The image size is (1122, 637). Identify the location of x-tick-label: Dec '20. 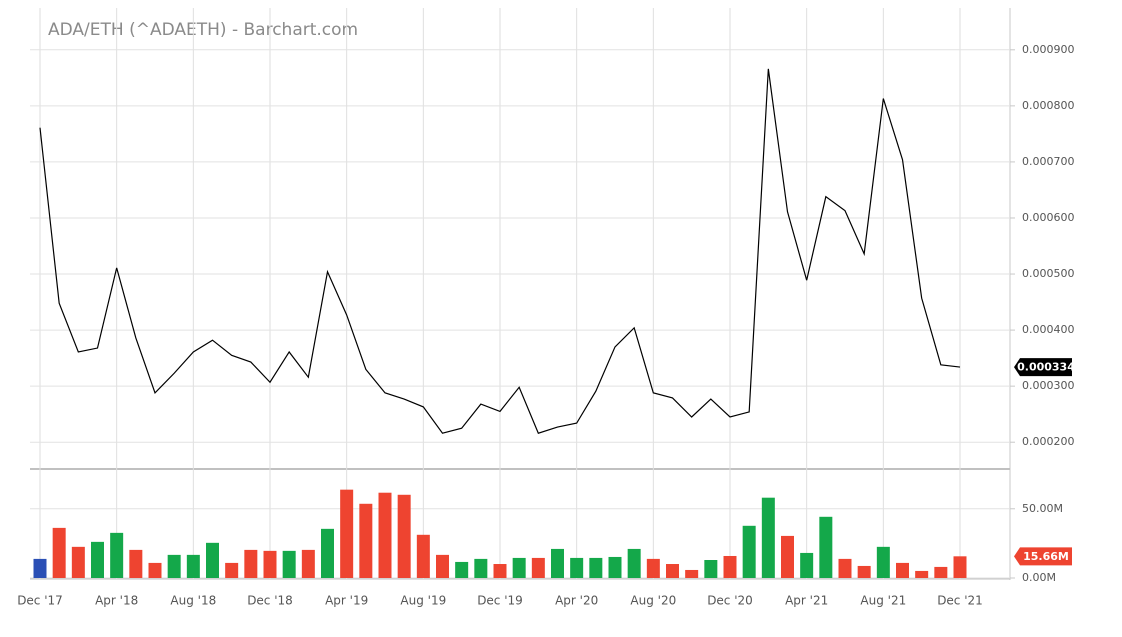
(730, 601).